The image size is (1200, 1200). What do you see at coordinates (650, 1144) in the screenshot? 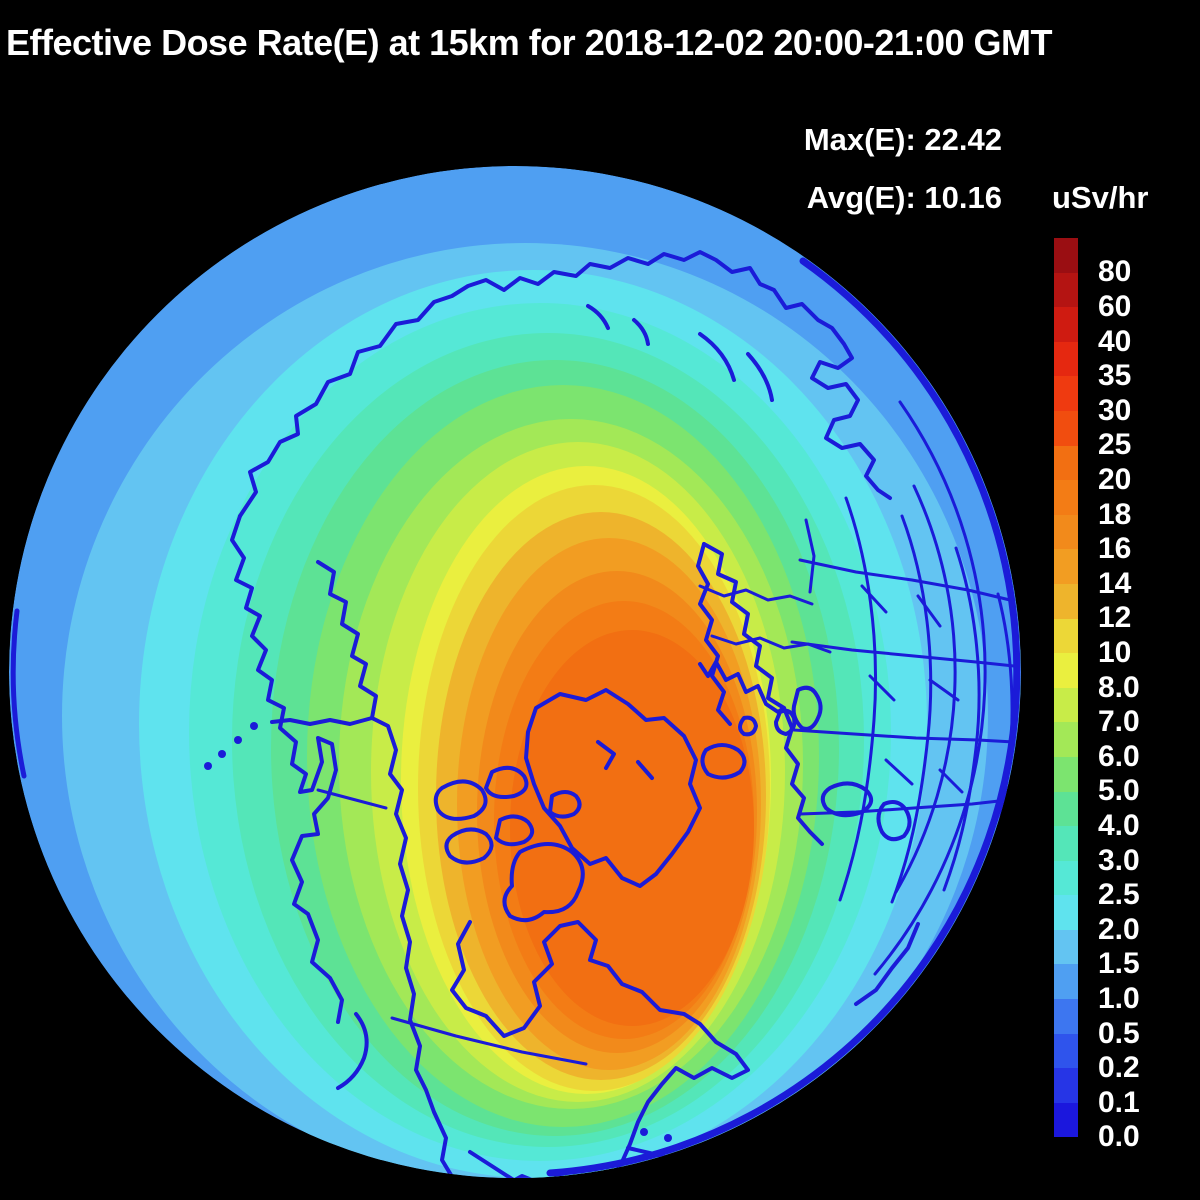
I see `limb-arc-bottom` at bounding box center [650, 1144].